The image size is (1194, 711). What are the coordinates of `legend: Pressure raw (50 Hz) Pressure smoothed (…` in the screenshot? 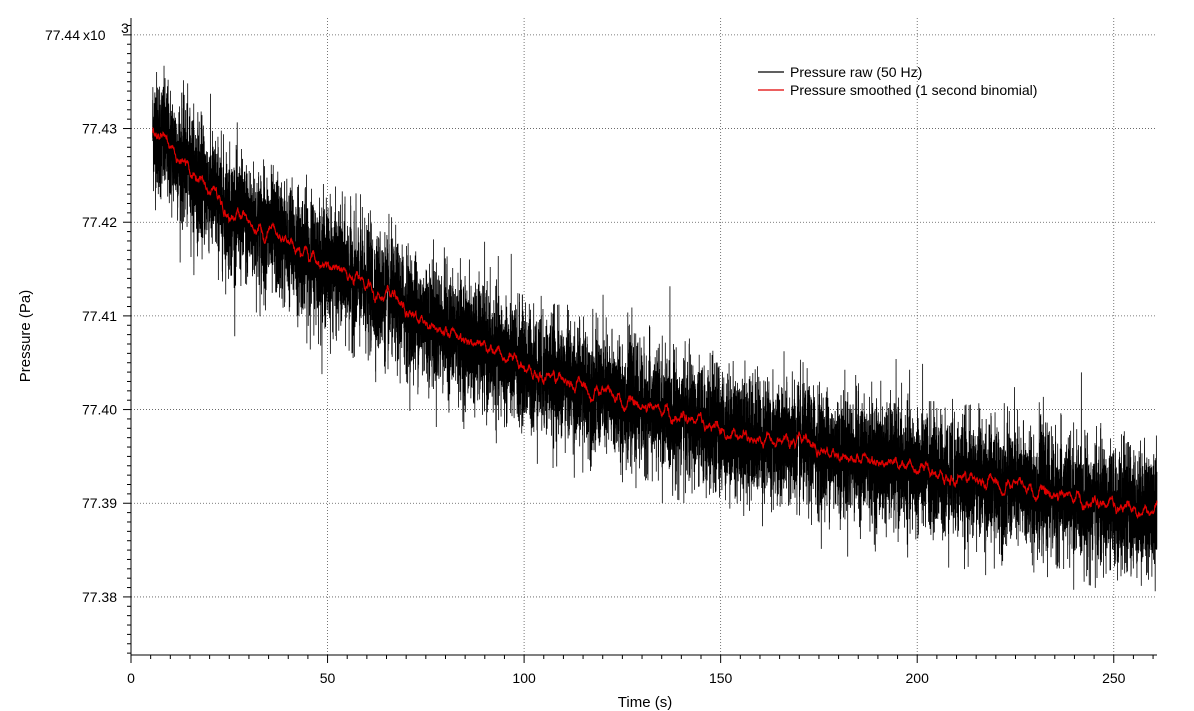 It's located at (897, 81).